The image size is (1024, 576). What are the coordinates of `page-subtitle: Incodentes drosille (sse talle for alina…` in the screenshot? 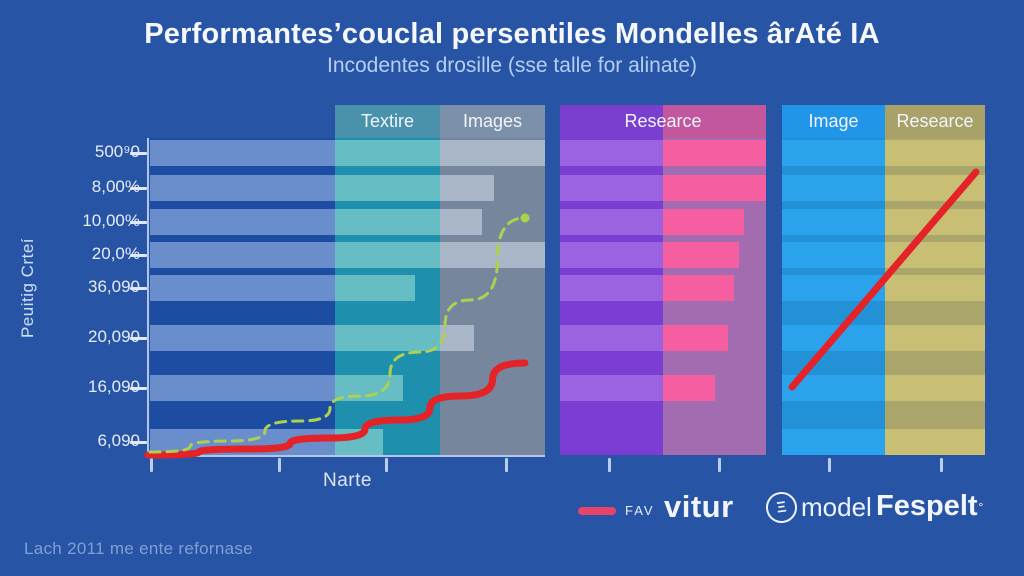 It's located at (512, 65).